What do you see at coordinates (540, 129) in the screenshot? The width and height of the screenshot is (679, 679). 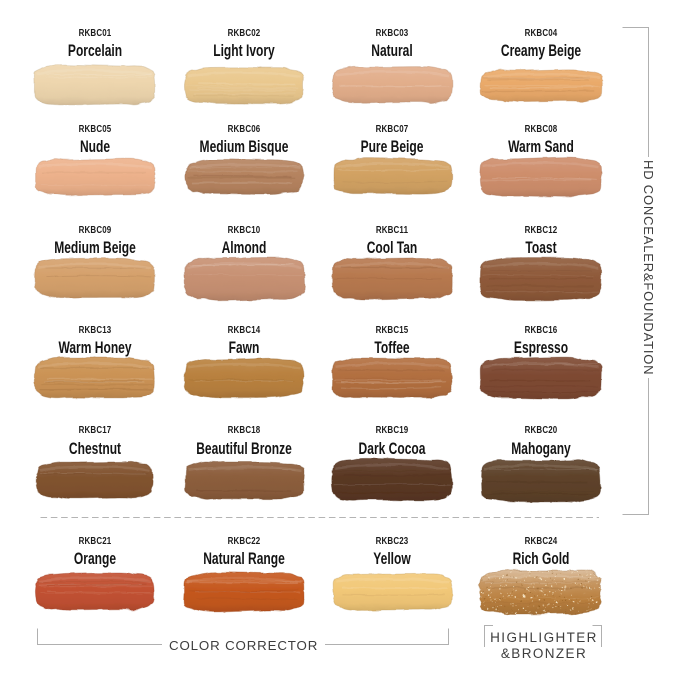 I see `swatch-code: RKBC08` at bounding box center [540, 129].